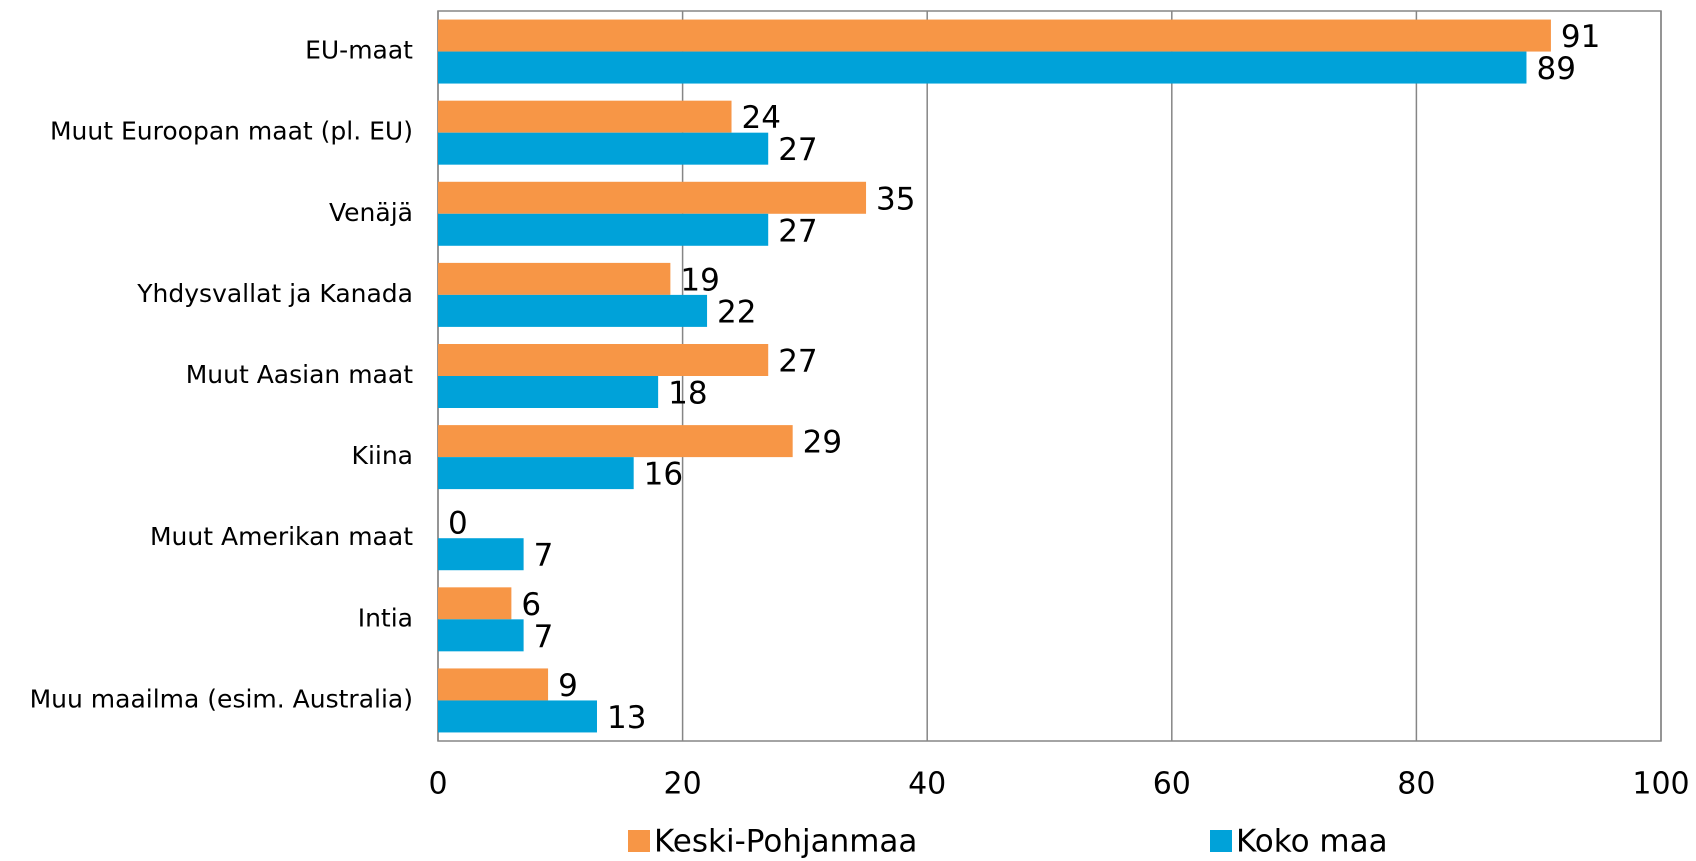  I want to click on x-tick-label: 80, so click(1416, 784).